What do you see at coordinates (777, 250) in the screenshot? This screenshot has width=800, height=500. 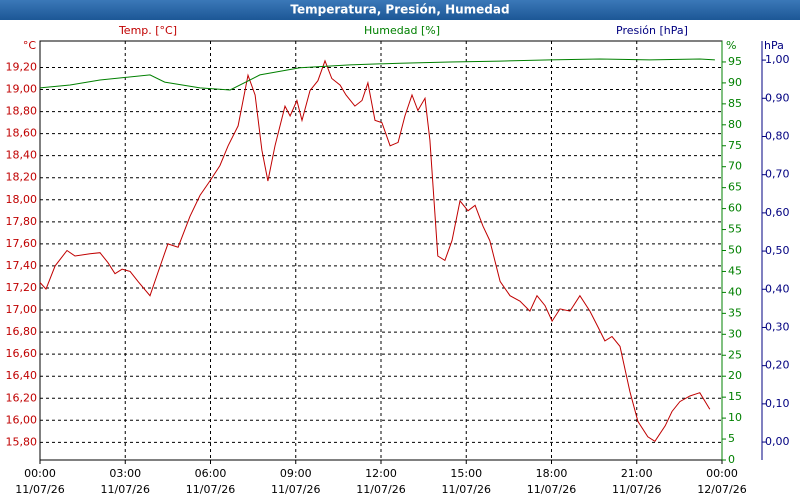 I see `y3-tick-label: 0,50` at bounding box center [777, 250].